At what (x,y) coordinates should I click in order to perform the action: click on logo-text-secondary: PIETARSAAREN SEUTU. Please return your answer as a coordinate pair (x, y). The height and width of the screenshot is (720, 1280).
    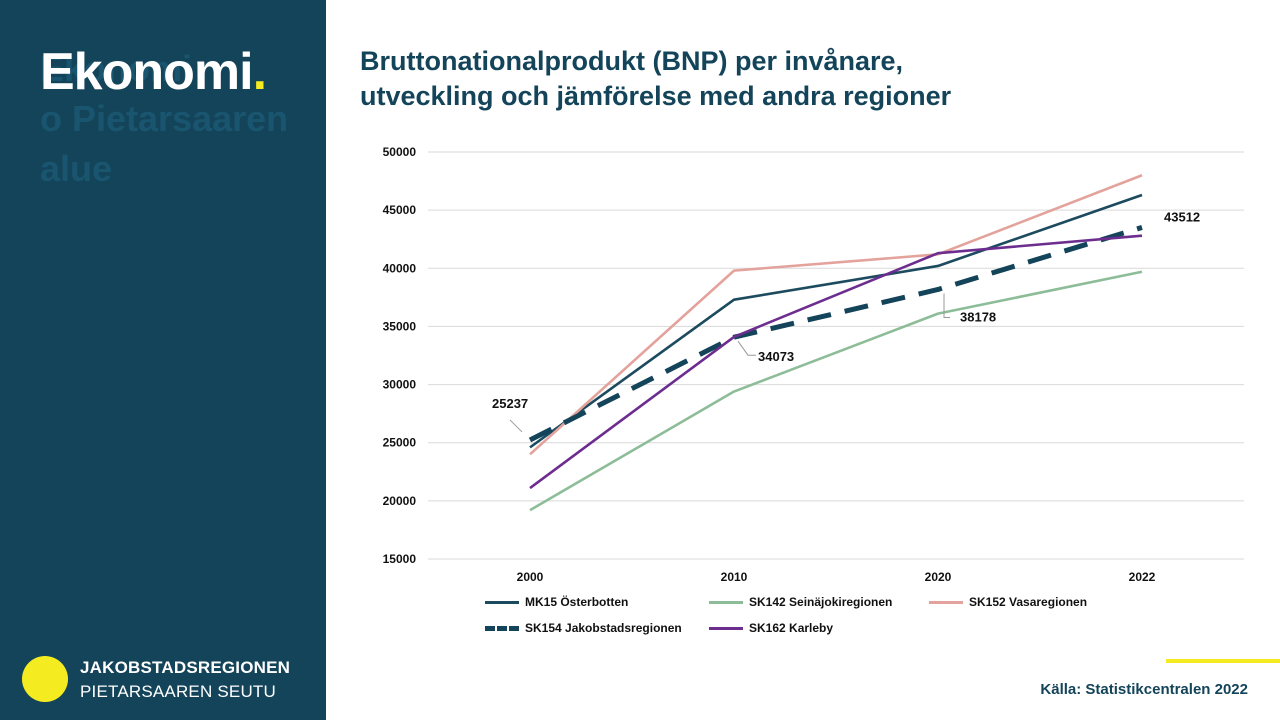
    Looking at the image, I should click on (178, 691).